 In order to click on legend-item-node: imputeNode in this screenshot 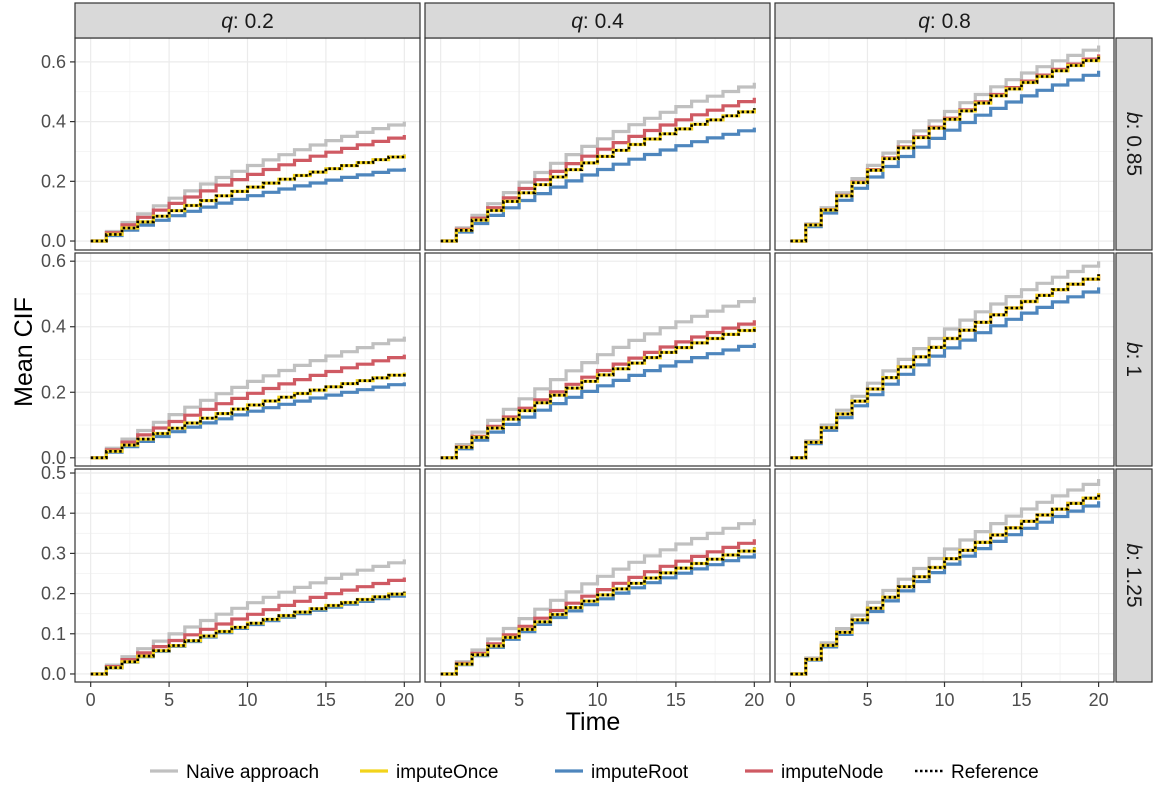, I will do `click(814, 772)`.